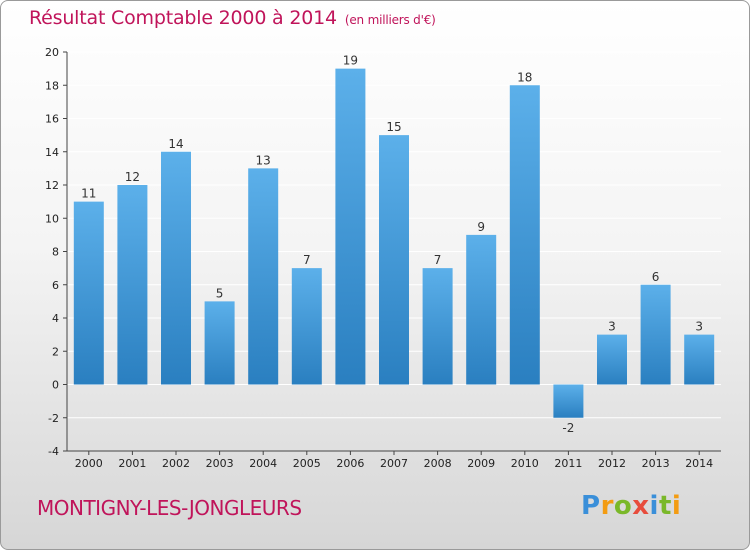  What do you see at coordinates (132, 463) in the screenshot?
I see `x-tick-label: 2001` at bounding box center [132, 463].